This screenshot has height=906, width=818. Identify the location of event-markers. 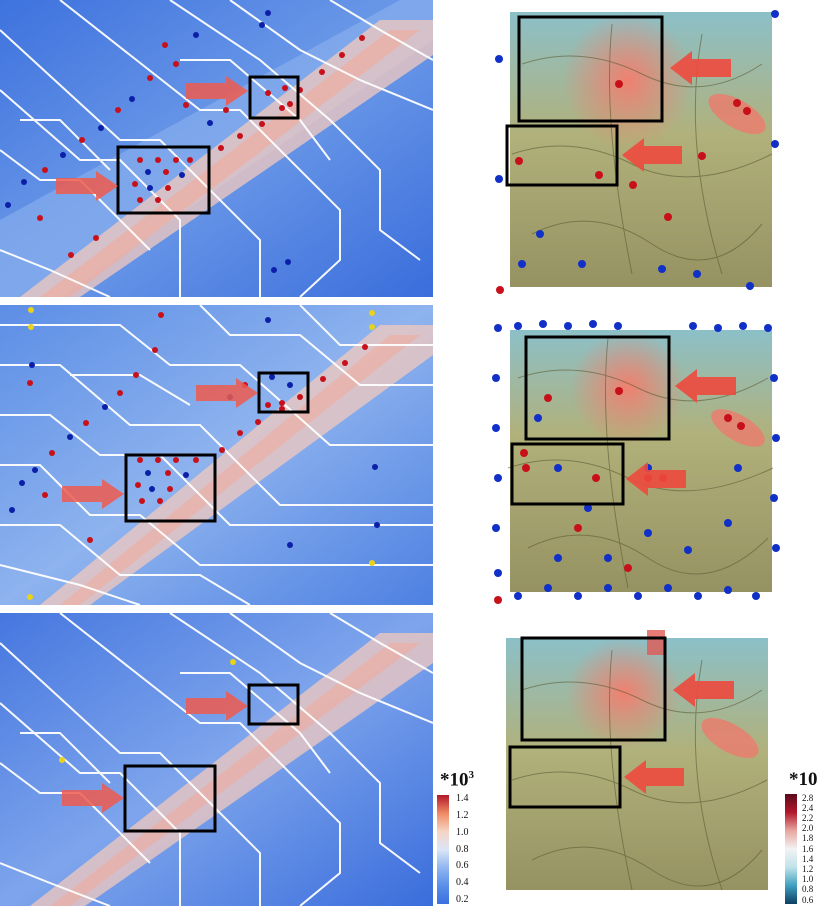
(185, 141).